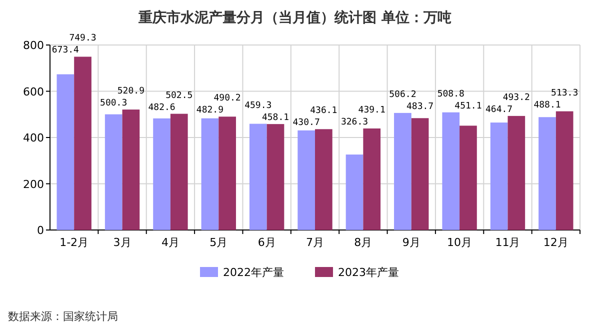 The image size is (590, 330). I want to click on y-tick-label: 400, so click(33, 138).